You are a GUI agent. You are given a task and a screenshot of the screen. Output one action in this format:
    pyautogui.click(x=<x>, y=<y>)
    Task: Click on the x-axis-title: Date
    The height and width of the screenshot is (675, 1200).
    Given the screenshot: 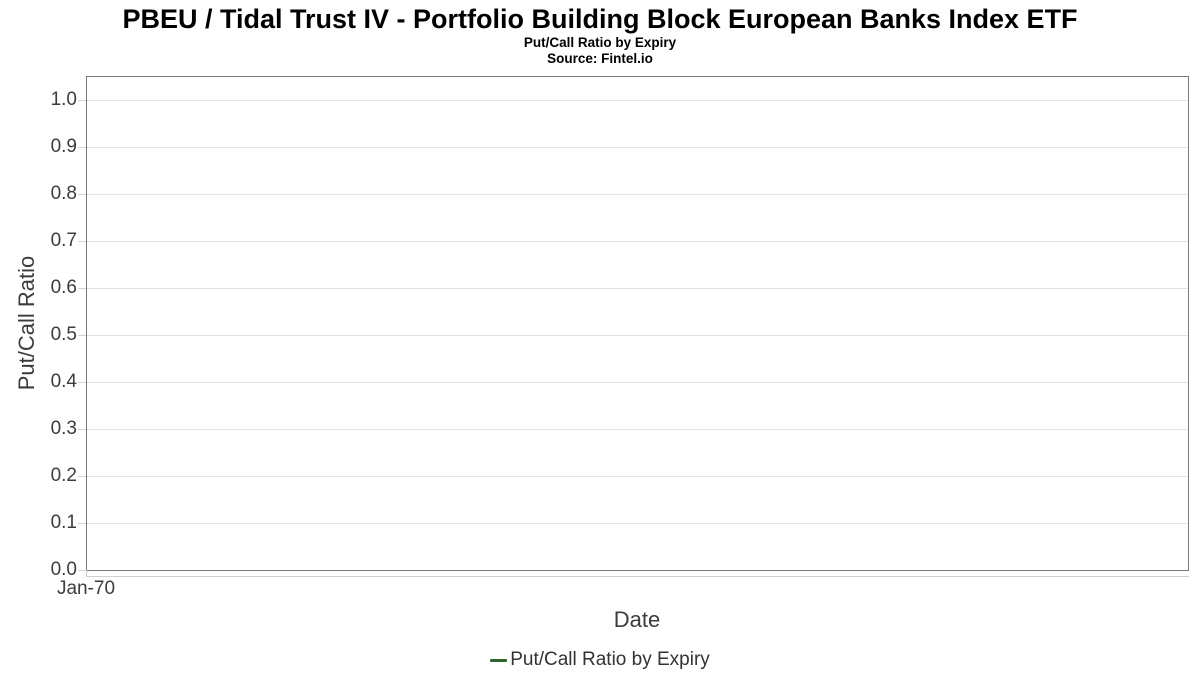 What is the action you would take?
    pyautogui.click(x=637, y=619)
    